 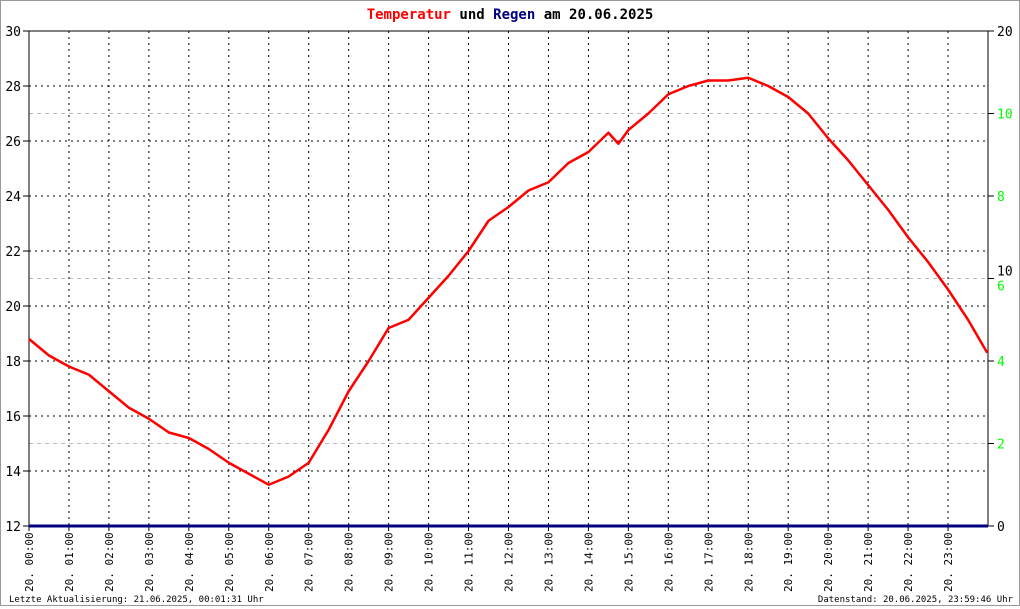 I want to click on x-tick-label: 20. 00:00, so click(x=29, y=562).